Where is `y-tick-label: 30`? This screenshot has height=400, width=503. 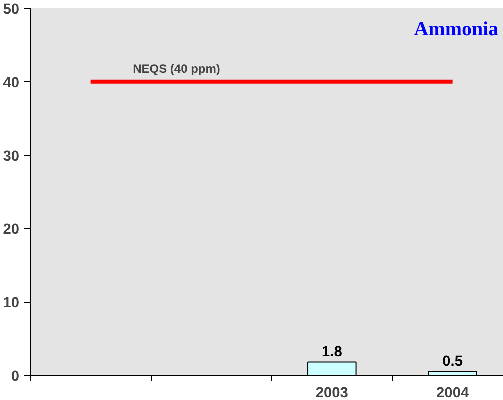
y-tick-label: 30 is located at coordinates (11, 156).